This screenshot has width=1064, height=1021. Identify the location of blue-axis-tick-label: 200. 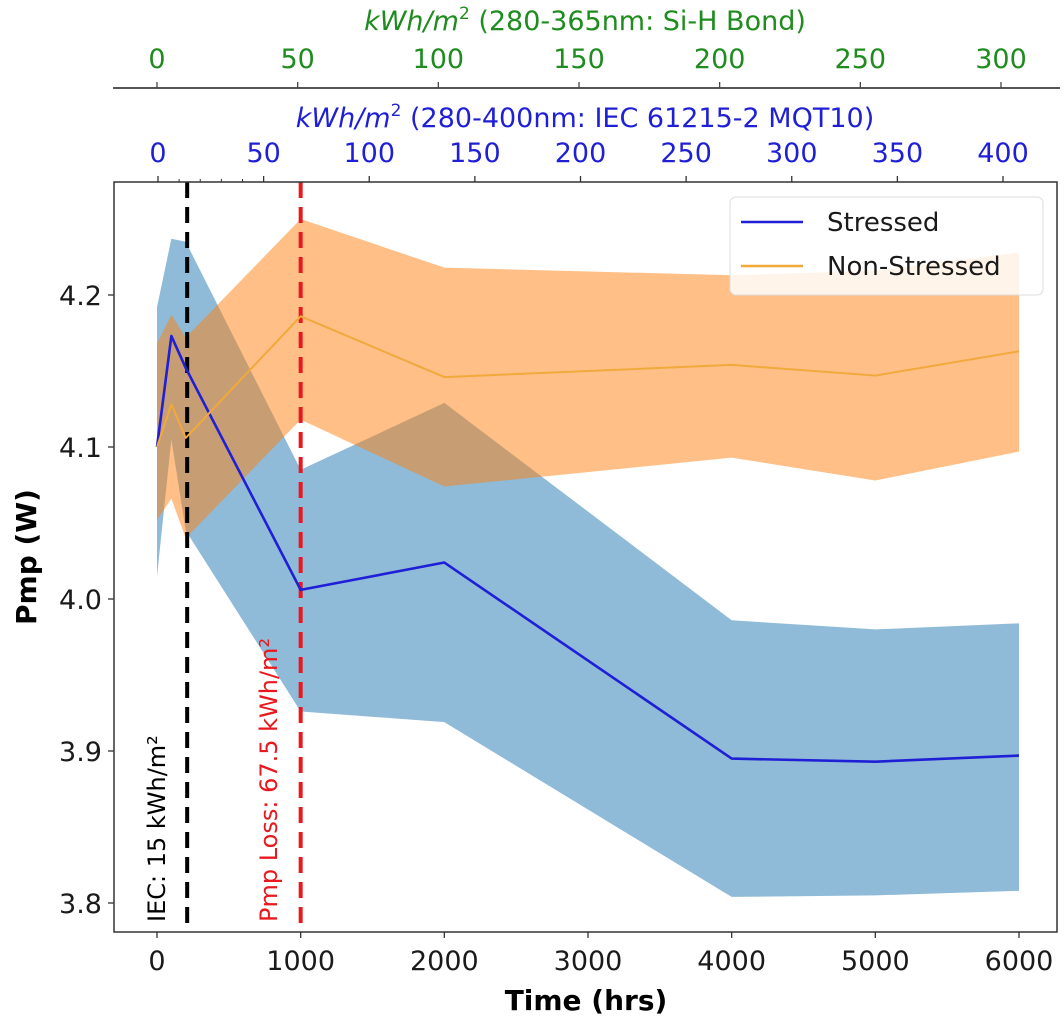
(581, 153).